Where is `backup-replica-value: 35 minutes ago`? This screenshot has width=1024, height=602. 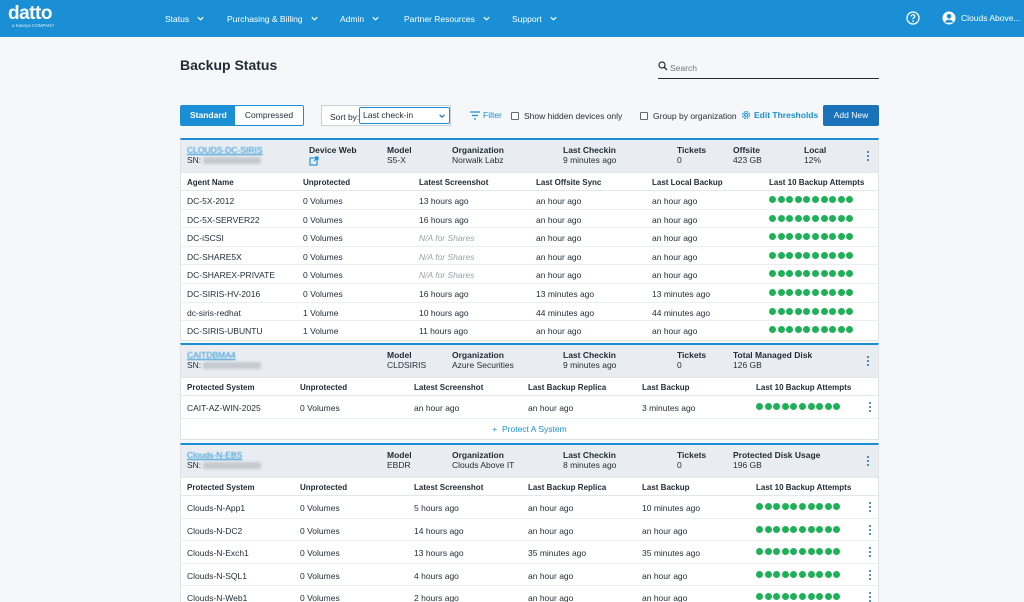
backup-replica-value: 35 minutes ago is located at coordinates (557, 553).